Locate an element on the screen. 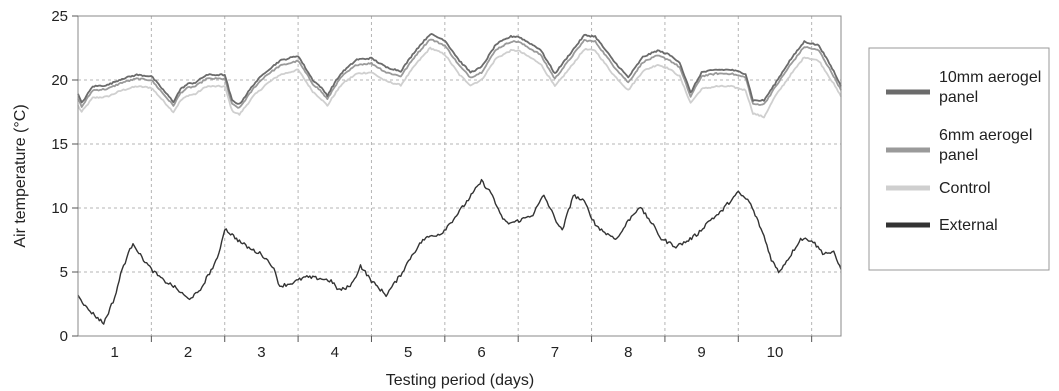  x-axis-title: Testing period (days) is located at coordinates (460, 380).